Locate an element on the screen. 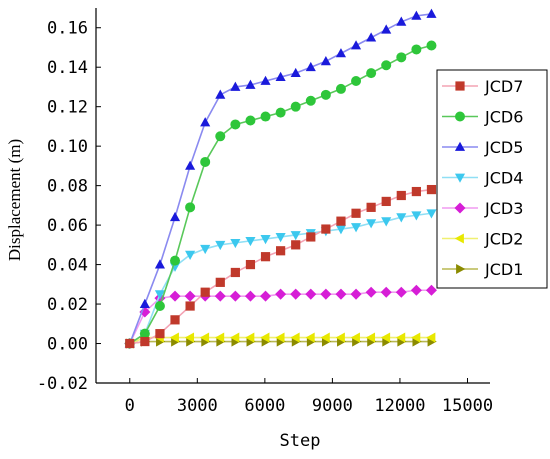 The height and width of the screenshot is (459, 550). legend-item-jcd4: JCD4 is located at coordinates (482, 178).